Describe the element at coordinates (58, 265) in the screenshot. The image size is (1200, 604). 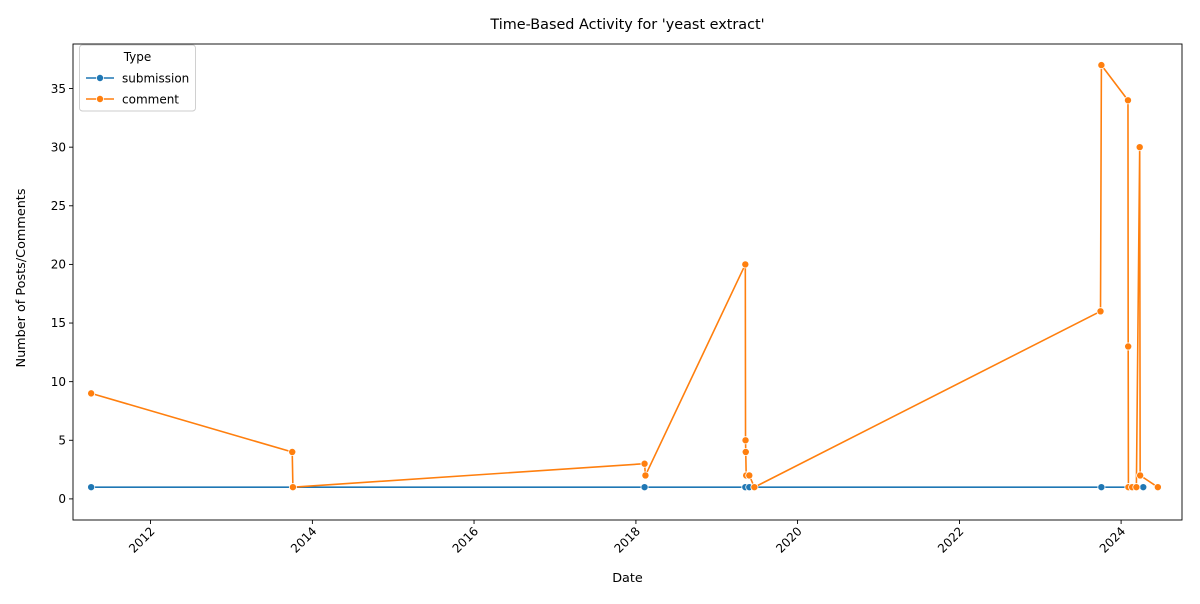
I see `y-tick-label: 20` at that location.